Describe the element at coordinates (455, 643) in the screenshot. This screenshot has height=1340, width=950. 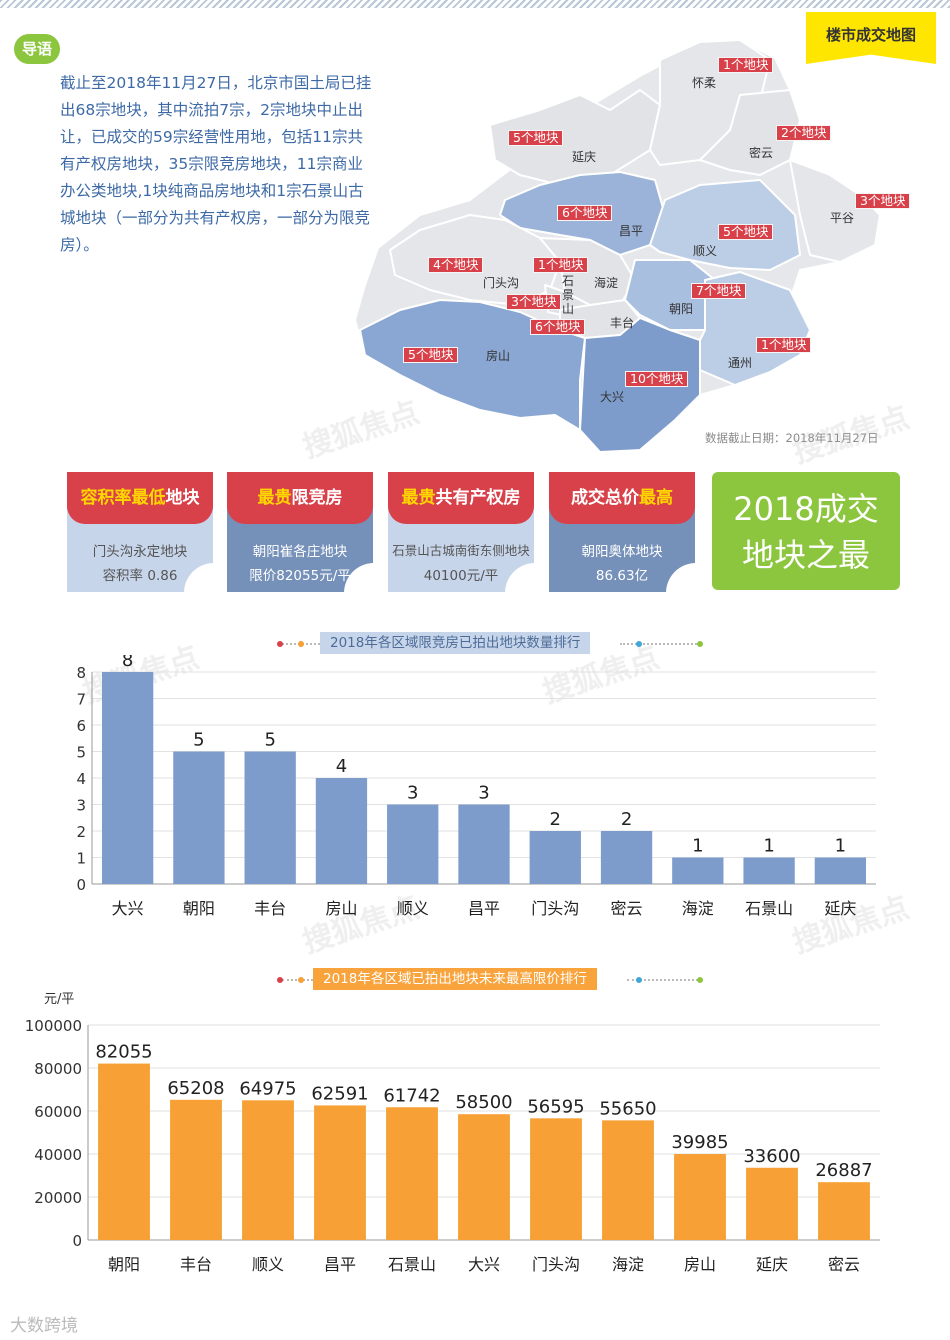
I see `chart1-title: 2018年各区域限竞房已拍出地块数量排行` at that location.